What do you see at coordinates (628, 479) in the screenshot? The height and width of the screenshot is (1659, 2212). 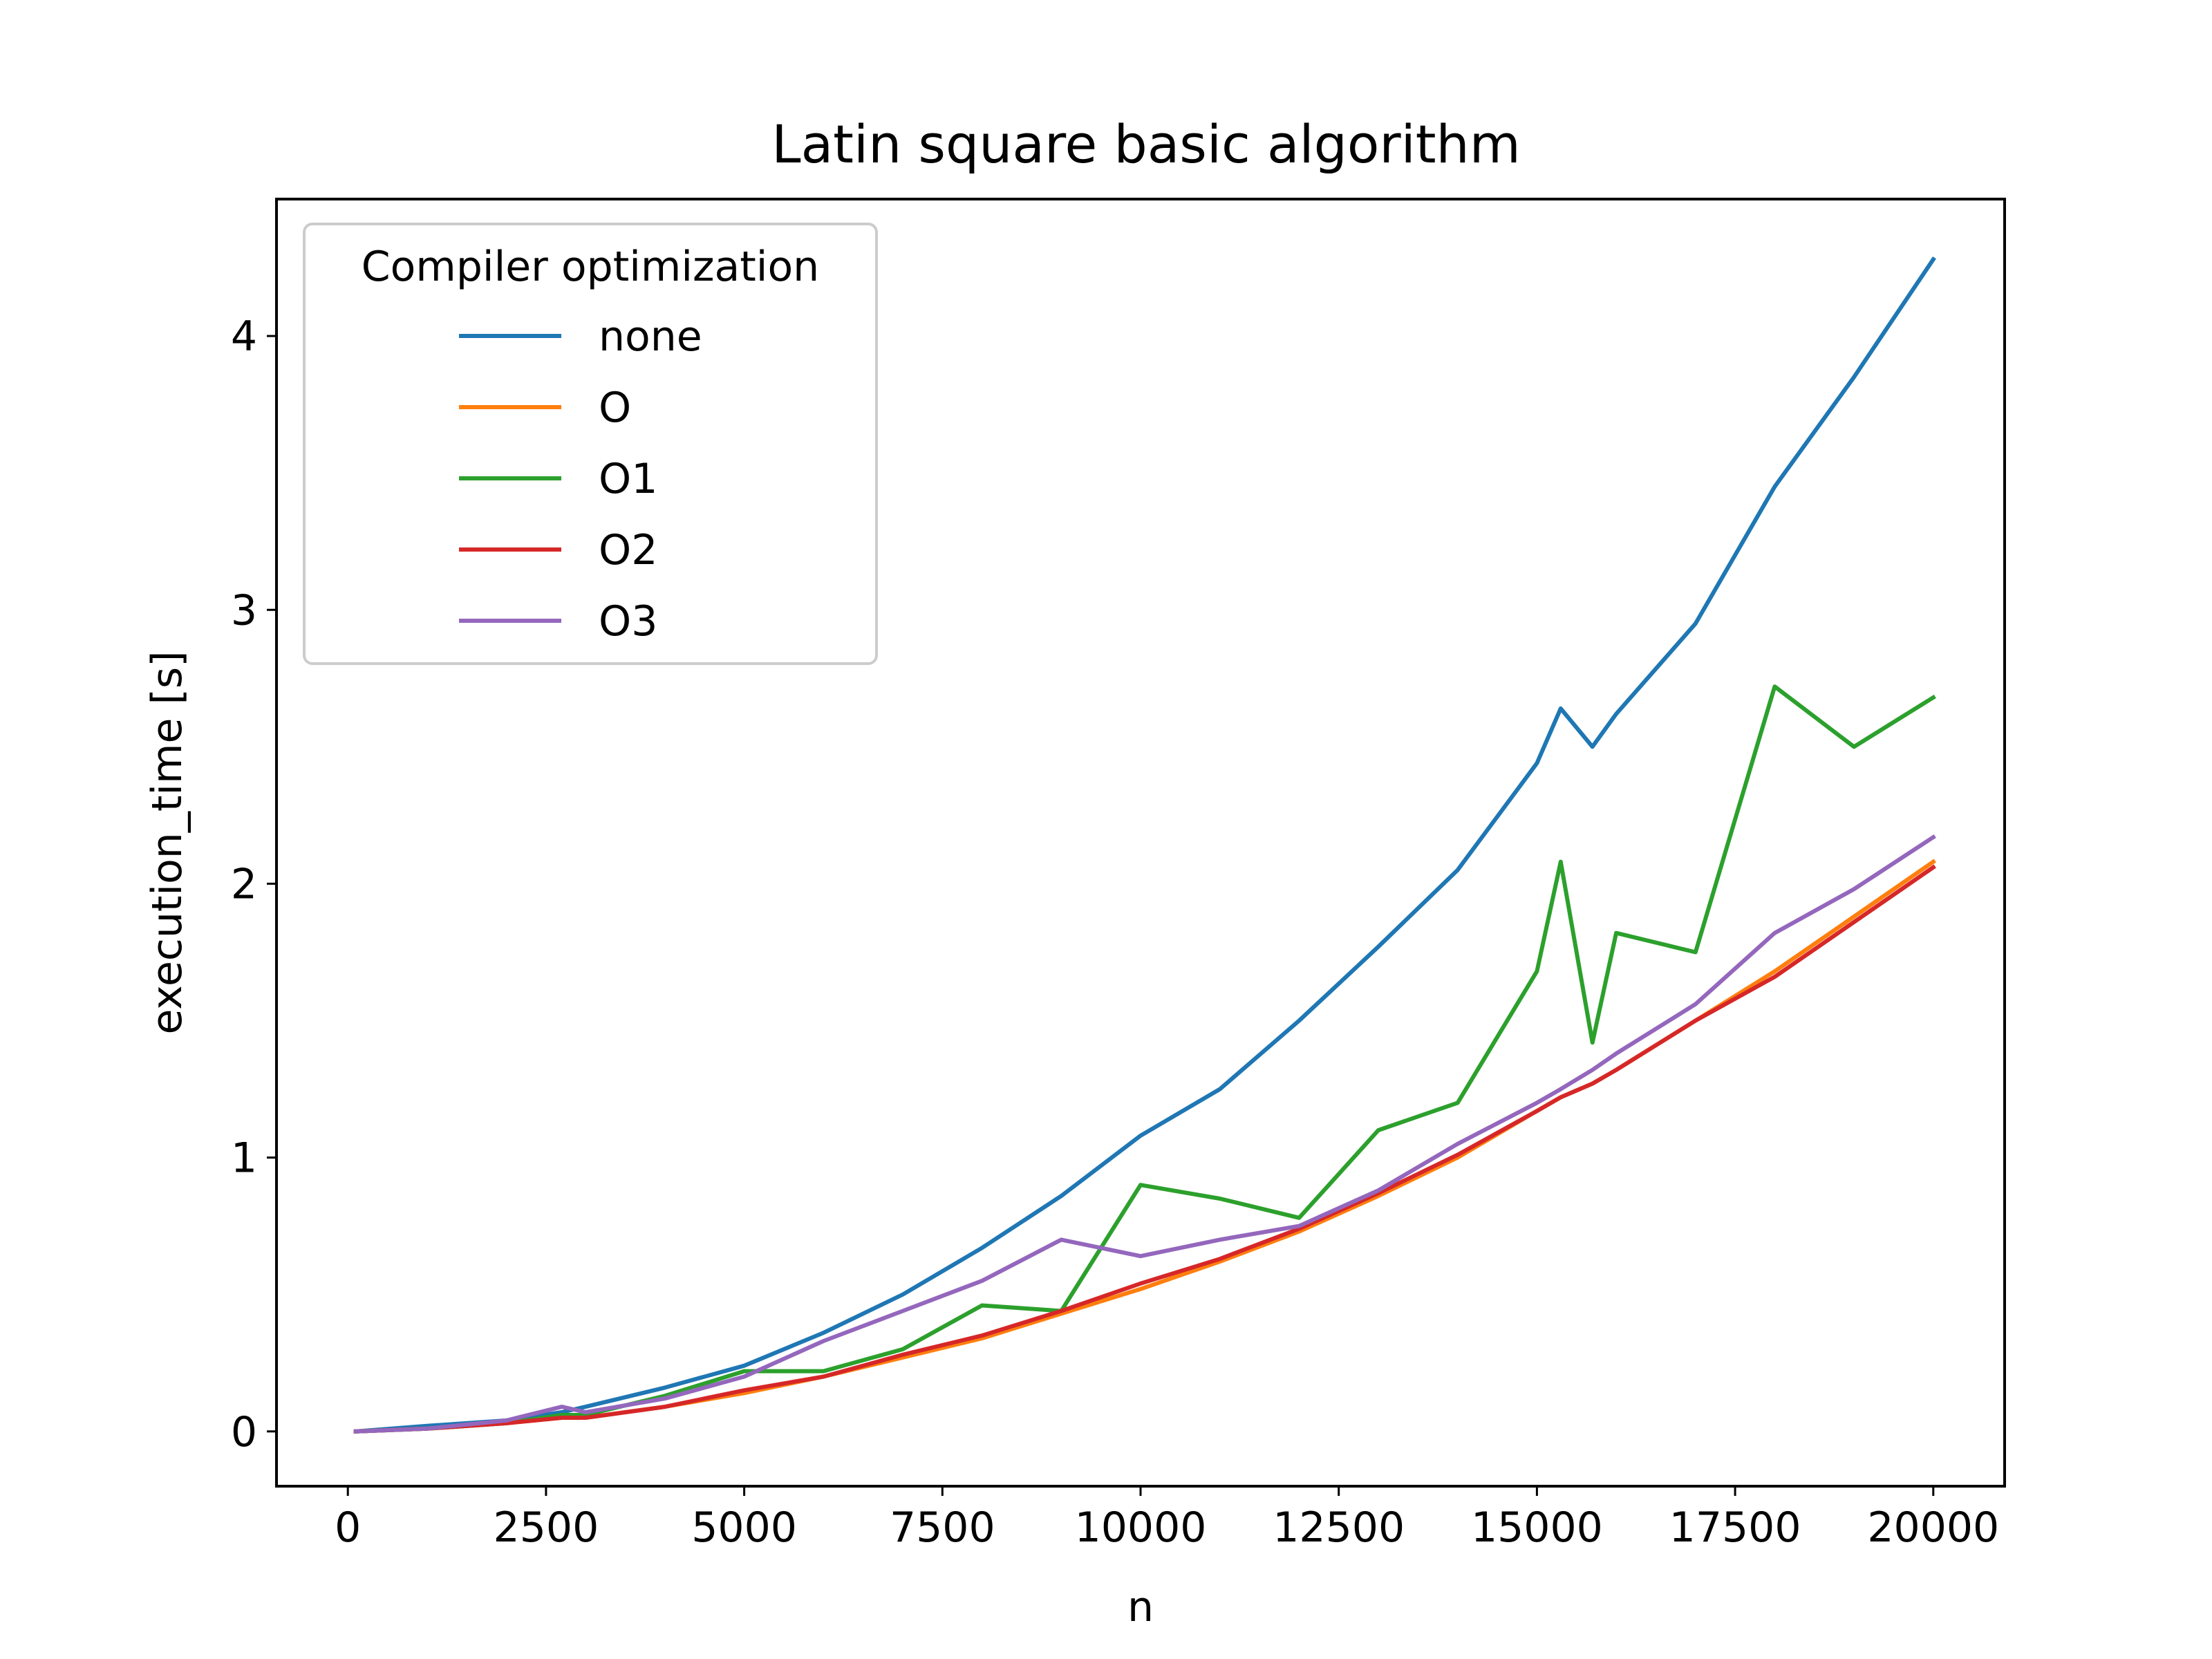 I see `legend-label-2: O1` at bounding box center [628, 479].